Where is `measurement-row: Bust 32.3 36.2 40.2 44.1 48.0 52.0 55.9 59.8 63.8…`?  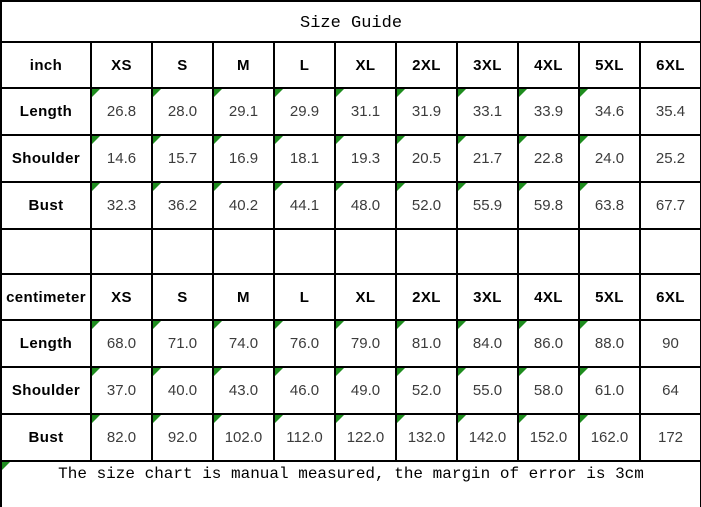
measurement-row: Bust 32.3 36.2 40.2 44.1 48.0 52.0 55.9 59.8 63.8… is located at coordinates (350, 205).